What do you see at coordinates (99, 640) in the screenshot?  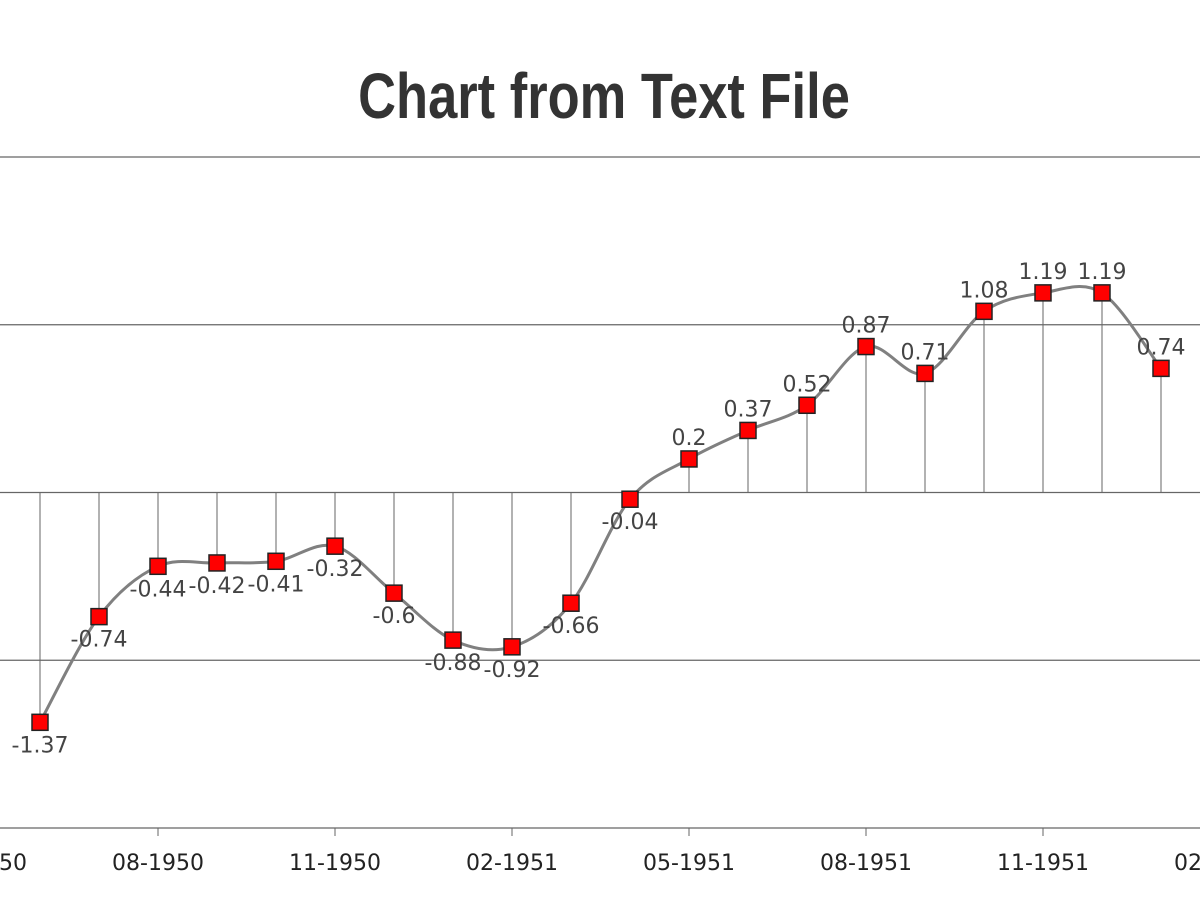 I see `data-label: -0.74` at bounding box center [99, 640].